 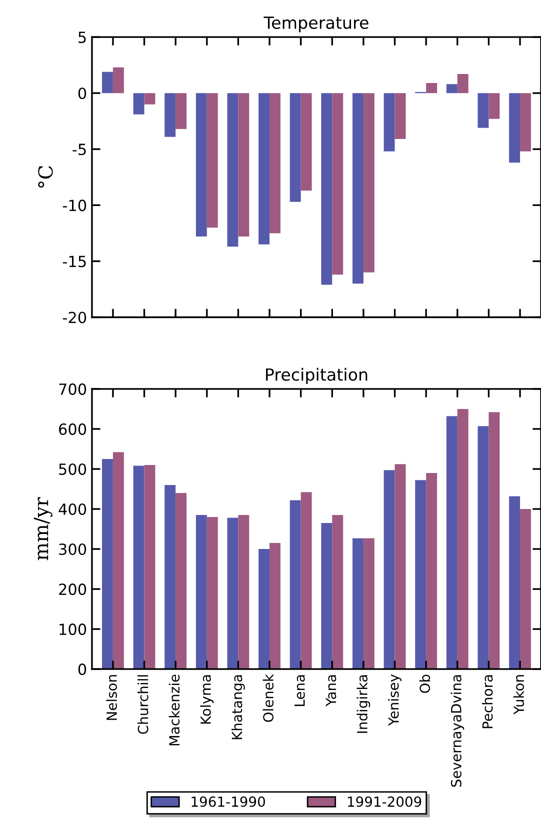 What do you see at coordinates (268, 698) in the screenshot?
I see `x-tick-label: Olenek` at bounding box center [268, 698].